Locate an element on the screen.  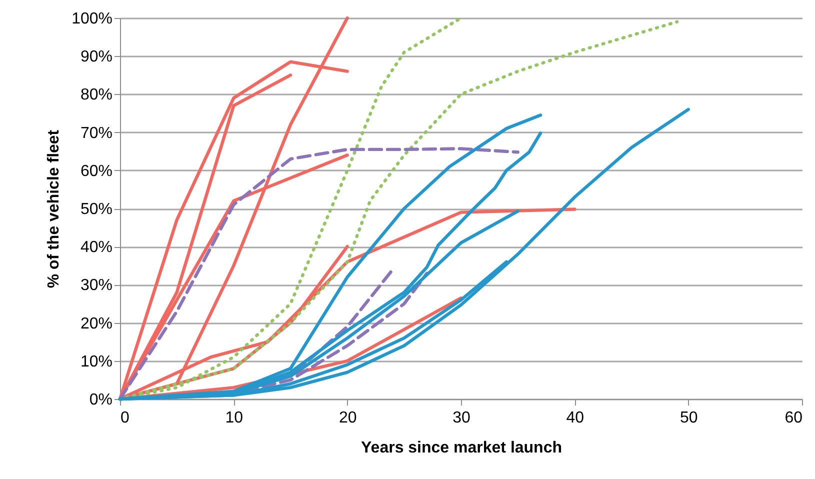
x-tick-label: 50 is located at coordinates (689, 418).